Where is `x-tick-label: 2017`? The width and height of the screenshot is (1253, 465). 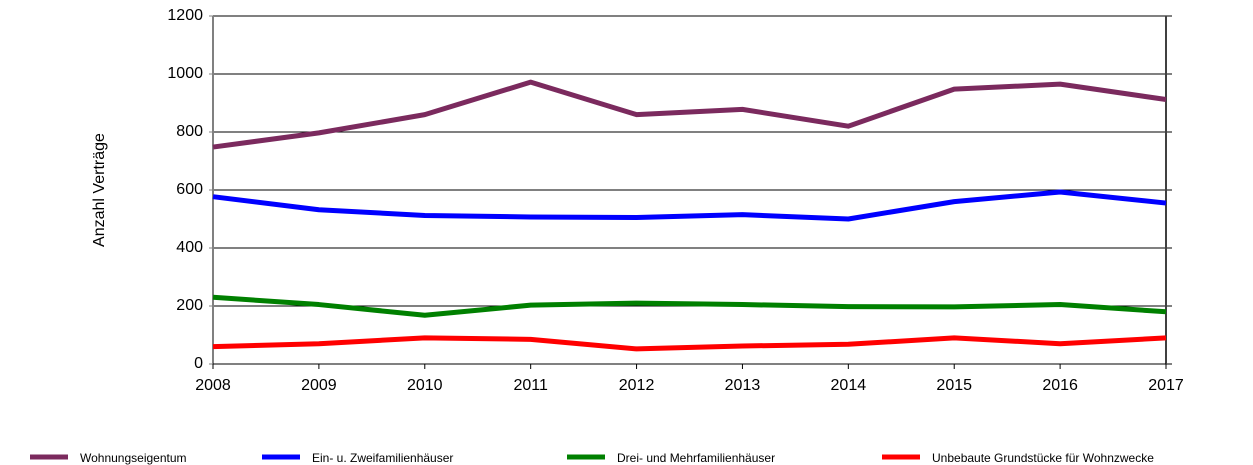
x-tick-label: 2017 is located at coordinates (1166, 385).